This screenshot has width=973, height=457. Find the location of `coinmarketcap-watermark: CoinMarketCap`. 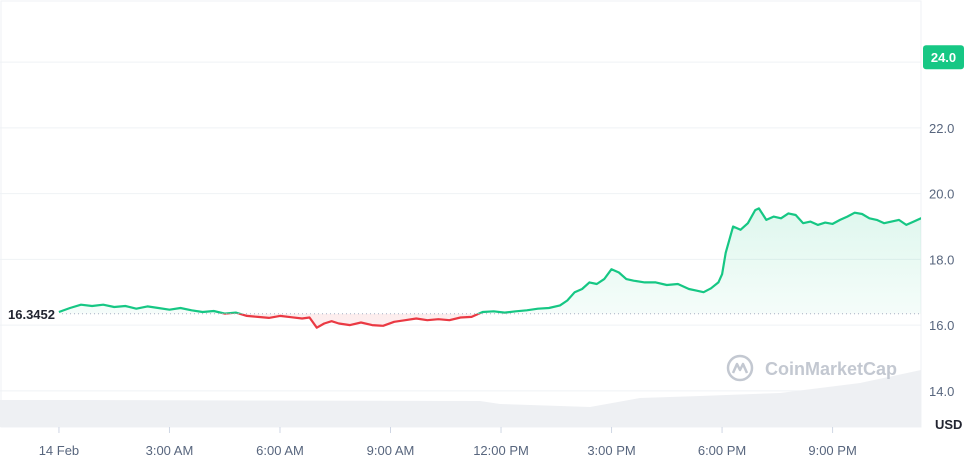

coinmarketcap-watermark: CoinMarketCap is located at coordinates (811, 368).